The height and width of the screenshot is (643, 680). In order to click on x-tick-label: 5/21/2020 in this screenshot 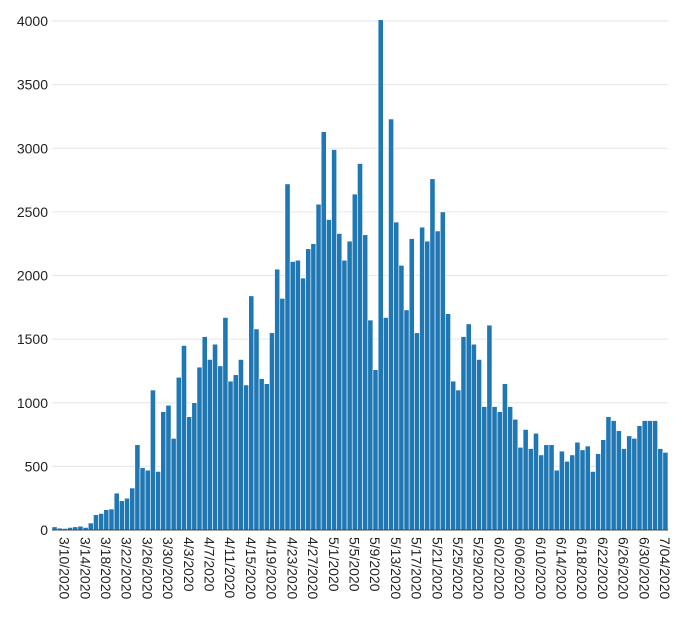, I will do `click(437, 568)`.